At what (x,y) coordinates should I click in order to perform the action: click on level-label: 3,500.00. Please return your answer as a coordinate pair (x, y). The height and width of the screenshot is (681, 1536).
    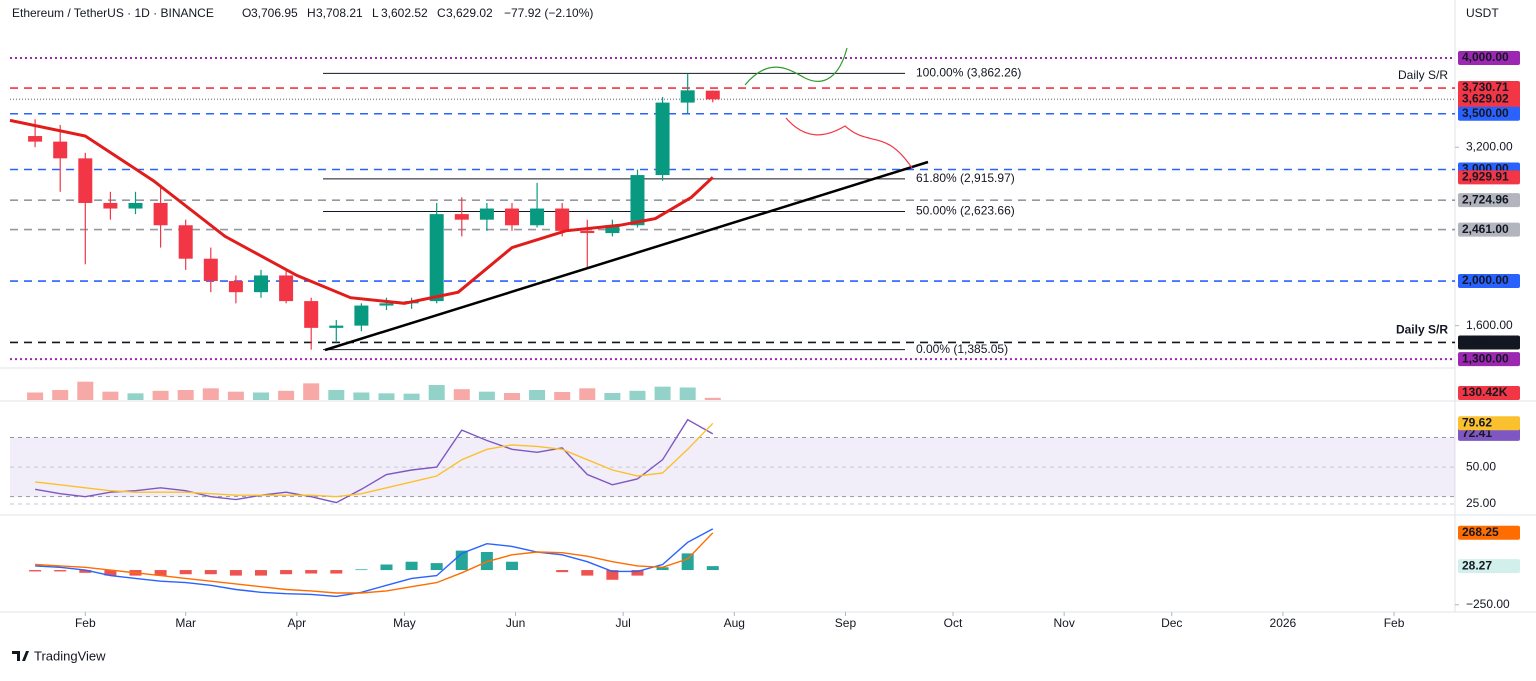
    Looking at the image, I should click on (1485, 113).